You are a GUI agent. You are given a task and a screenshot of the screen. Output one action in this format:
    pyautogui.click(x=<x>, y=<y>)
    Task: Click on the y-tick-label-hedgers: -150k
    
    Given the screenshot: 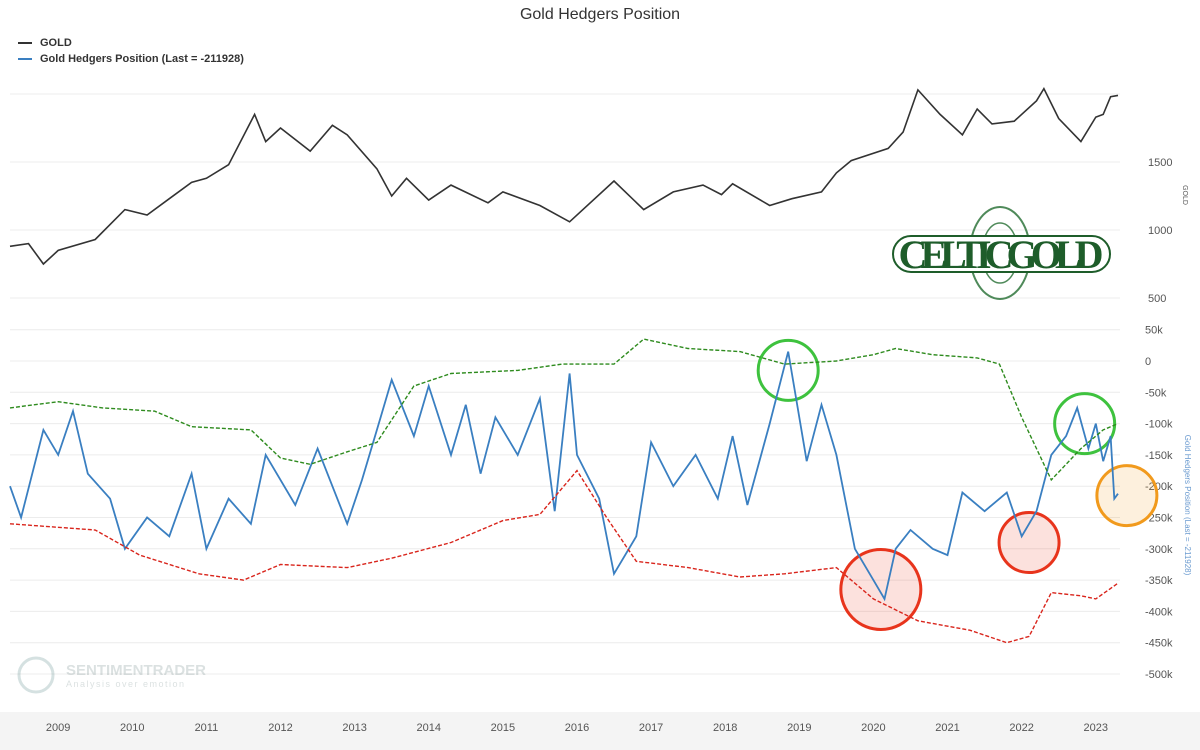 What is the action you would take?
    pyautogui.click(x=1159, y=456)
    